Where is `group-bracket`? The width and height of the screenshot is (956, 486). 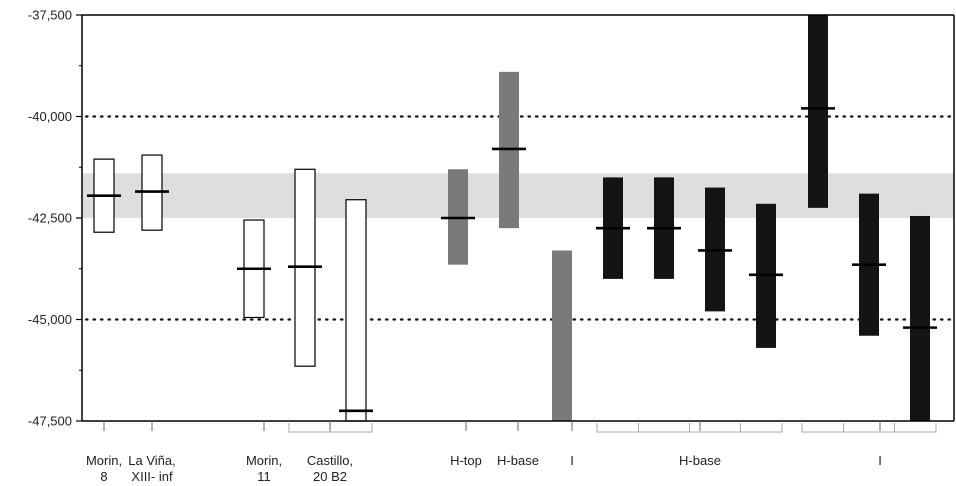
group-bracket is located at coordinates (869, 428).